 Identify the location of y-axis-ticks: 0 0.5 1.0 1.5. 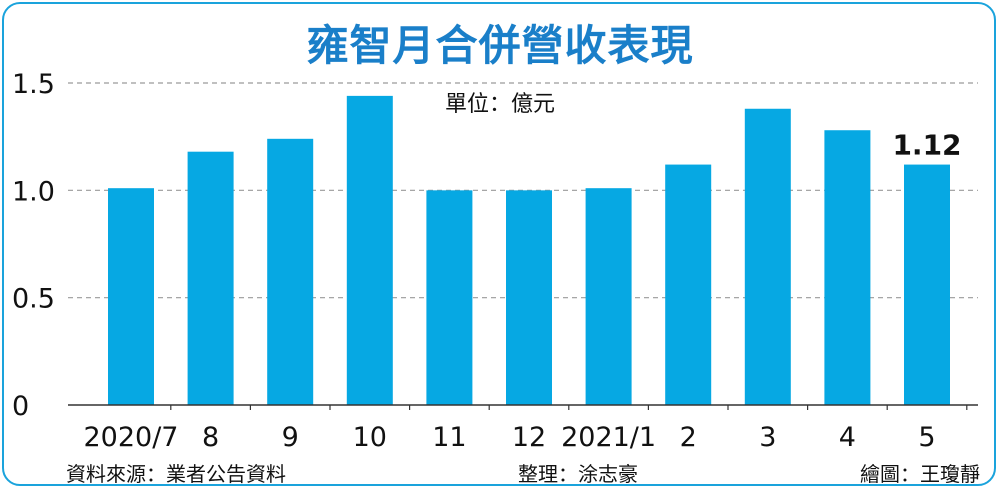
(33, 245).